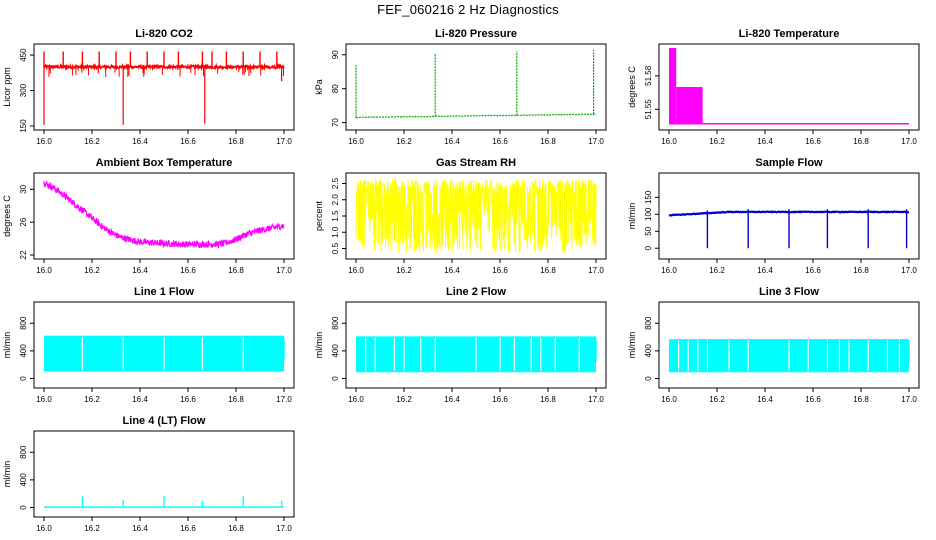  Describe the element at coordinates (789, 292) in the screenshot. I see `panel-title: Line 3 Flow` at that location.